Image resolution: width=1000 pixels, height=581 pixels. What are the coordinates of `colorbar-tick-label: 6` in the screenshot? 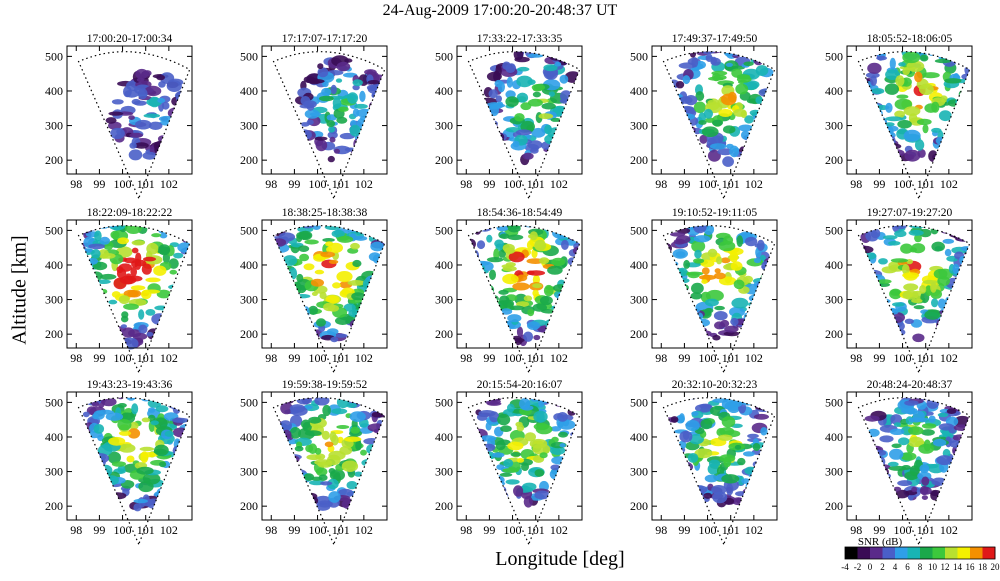 It's located at (907, 567).